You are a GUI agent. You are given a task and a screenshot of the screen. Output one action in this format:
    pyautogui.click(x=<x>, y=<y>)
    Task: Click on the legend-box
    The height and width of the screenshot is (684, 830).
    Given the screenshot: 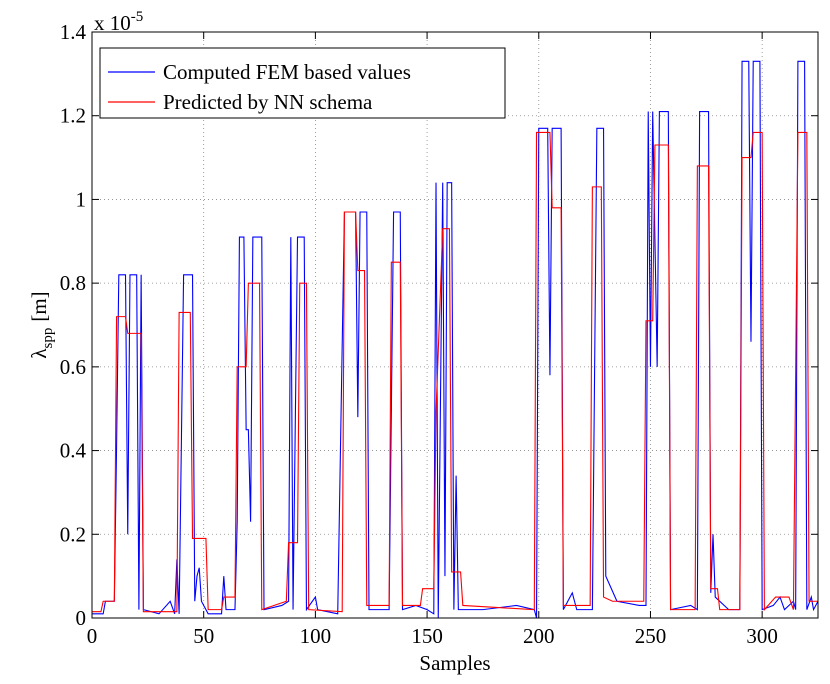 What is the action you would take?
    pyautogui.click(x=302, y=83)
    